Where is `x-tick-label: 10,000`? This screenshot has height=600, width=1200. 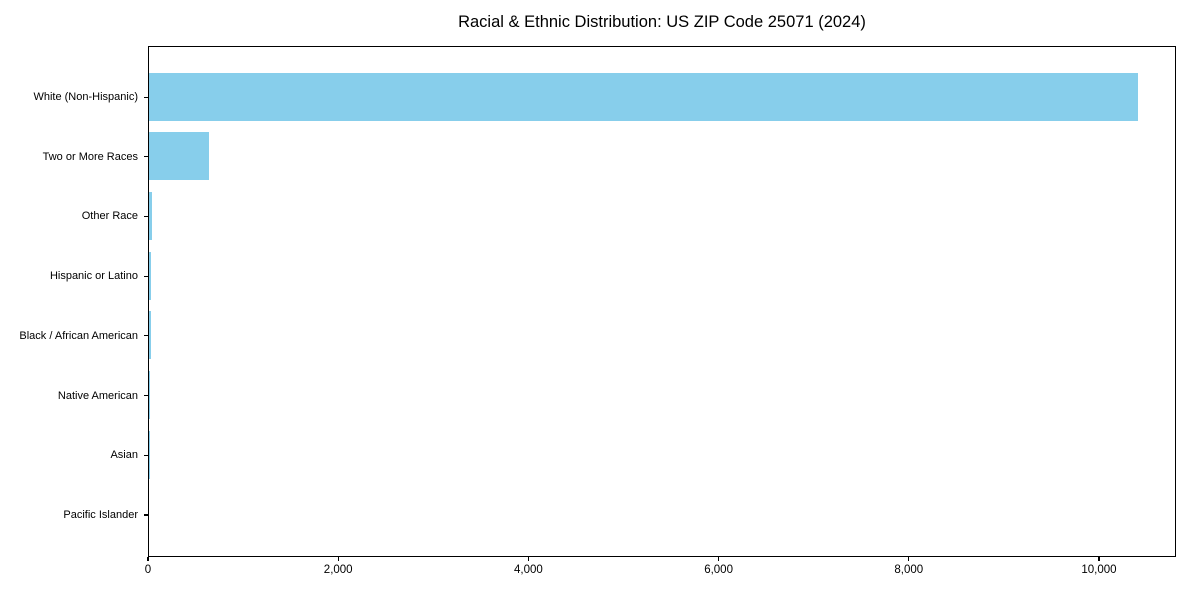 x-tick-label: 10,000 is located at coordinates (1099, 570).